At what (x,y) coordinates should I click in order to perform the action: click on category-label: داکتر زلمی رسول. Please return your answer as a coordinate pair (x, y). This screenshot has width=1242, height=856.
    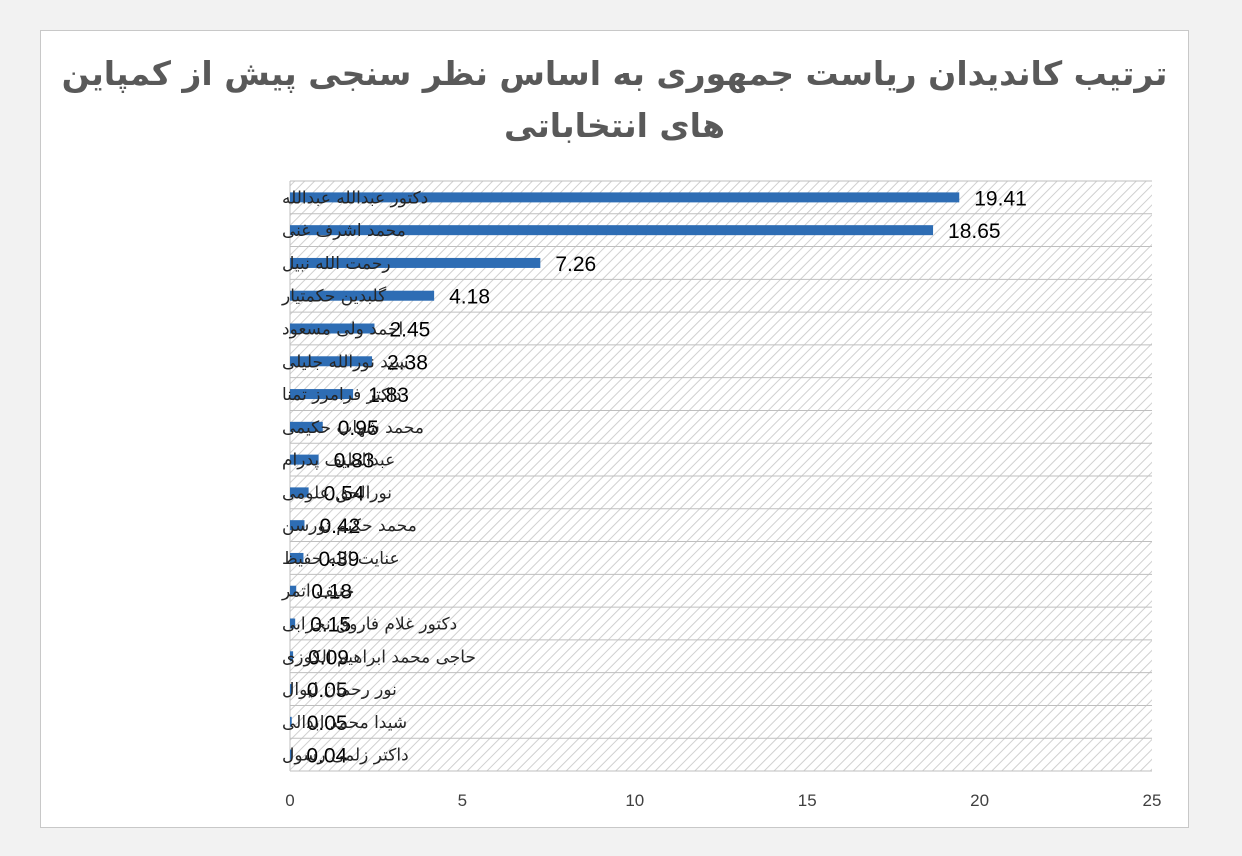
    Looking at the image, I should click on (345, 756).